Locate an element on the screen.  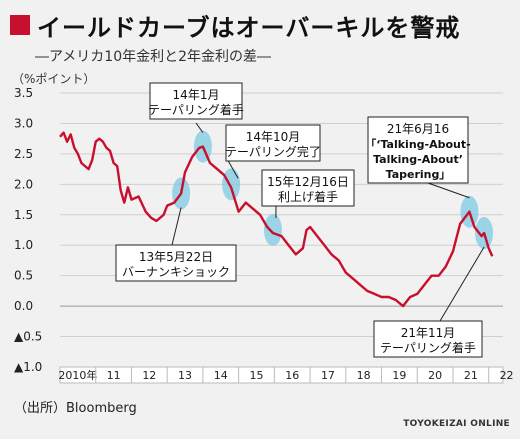
x-tick-label: 20 is located at coordinates (435, 375).